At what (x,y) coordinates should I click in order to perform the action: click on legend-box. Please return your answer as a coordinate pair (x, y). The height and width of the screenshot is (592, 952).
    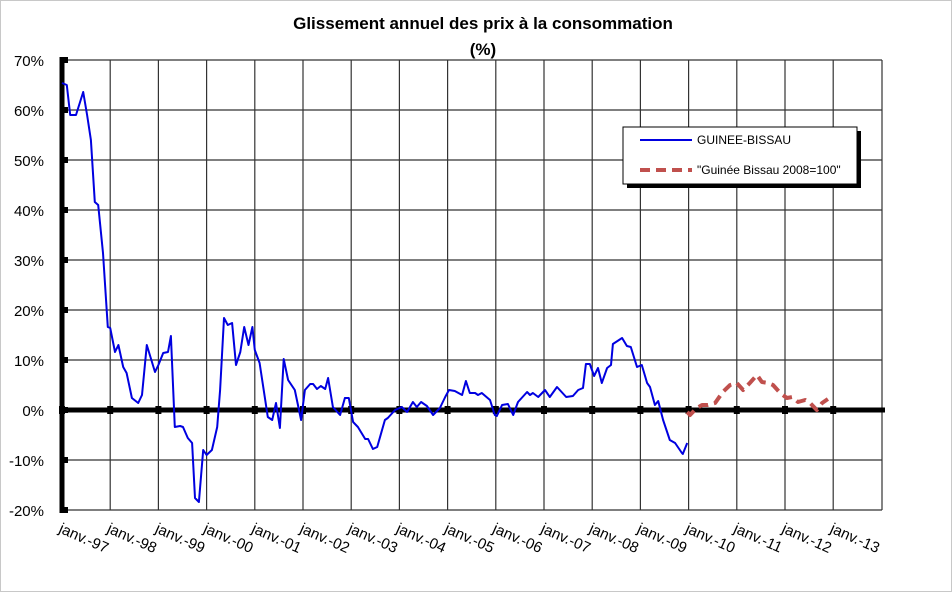
    Looking at the image, I should click on (740, 155).